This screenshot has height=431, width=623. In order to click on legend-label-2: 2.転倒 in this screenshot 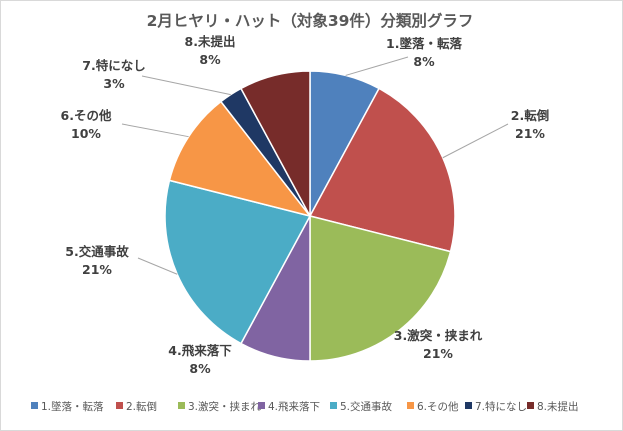, I will do `click(141, 407)`.